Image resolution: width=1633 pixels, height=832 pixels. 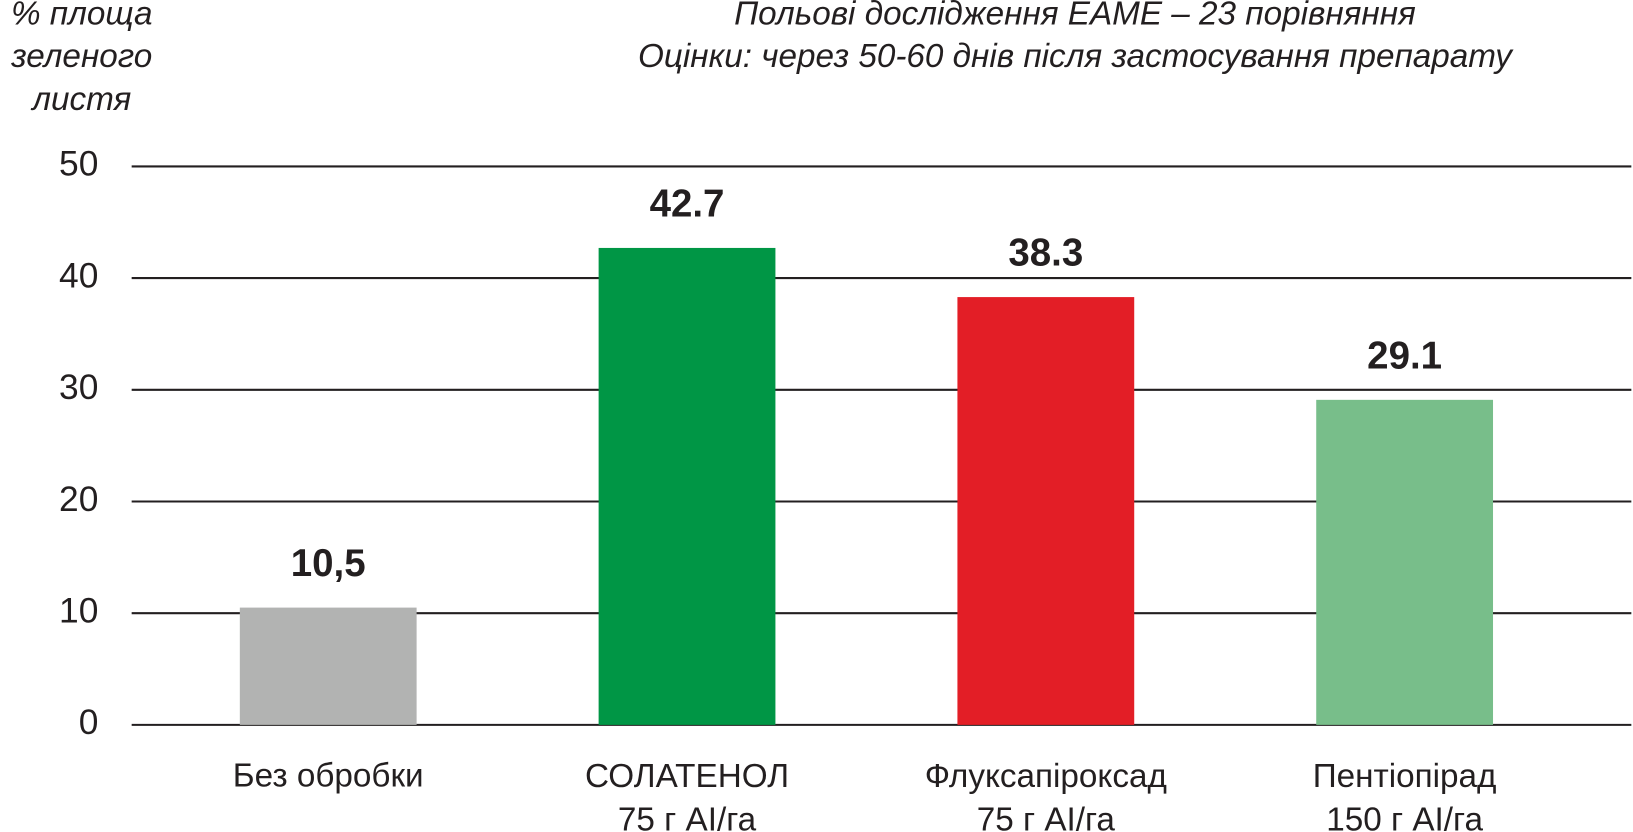 What do you see at coordinates (81, 59) in the screenshot?
I see `y-axis-label: % площа зеленого листя` at bounding box center [81, 59].